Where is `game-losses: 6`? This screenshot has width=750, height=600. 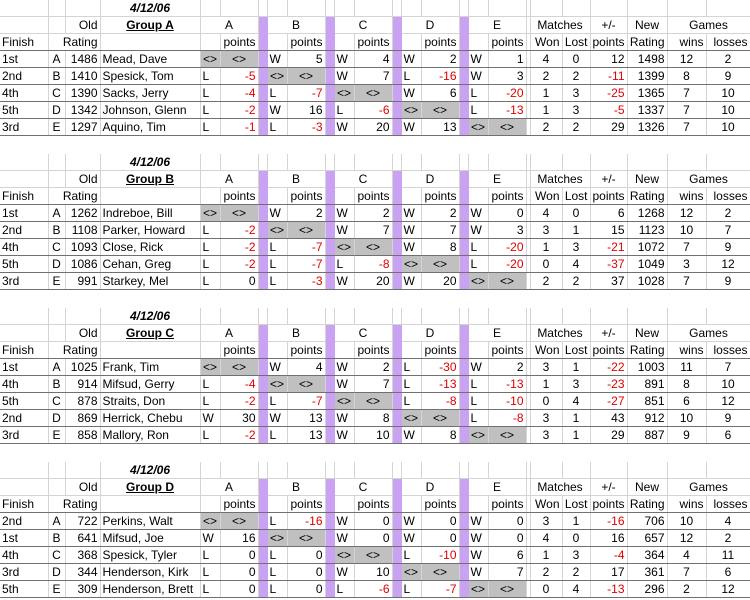 game-losses: 6 is located at coordinates (728, 435).